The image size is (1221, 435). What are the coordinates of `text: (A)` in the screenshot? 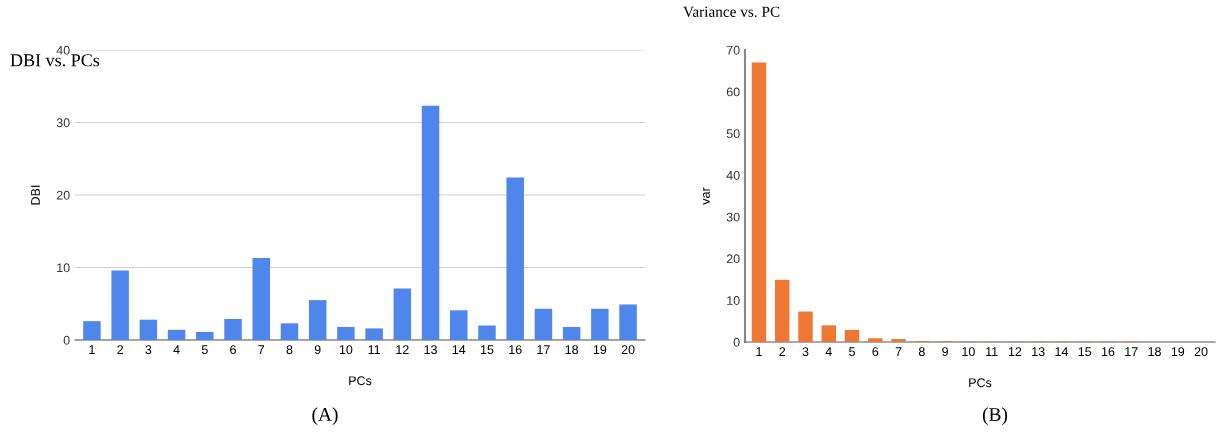 It's located at (325, 416).